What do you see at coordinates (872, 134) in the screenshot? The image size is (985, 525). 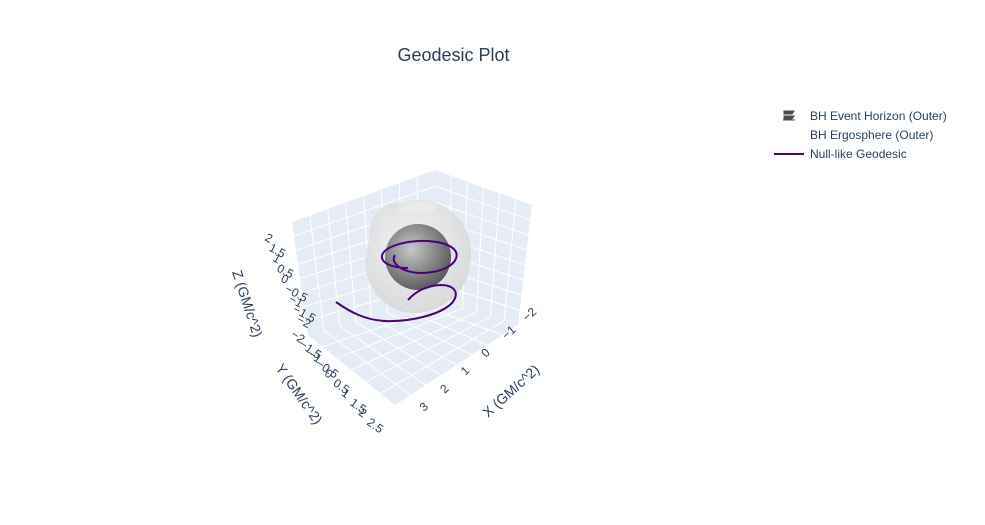 I see `legend-label: BH Ergosphere (Outer)` at bounding box center [872, 134].